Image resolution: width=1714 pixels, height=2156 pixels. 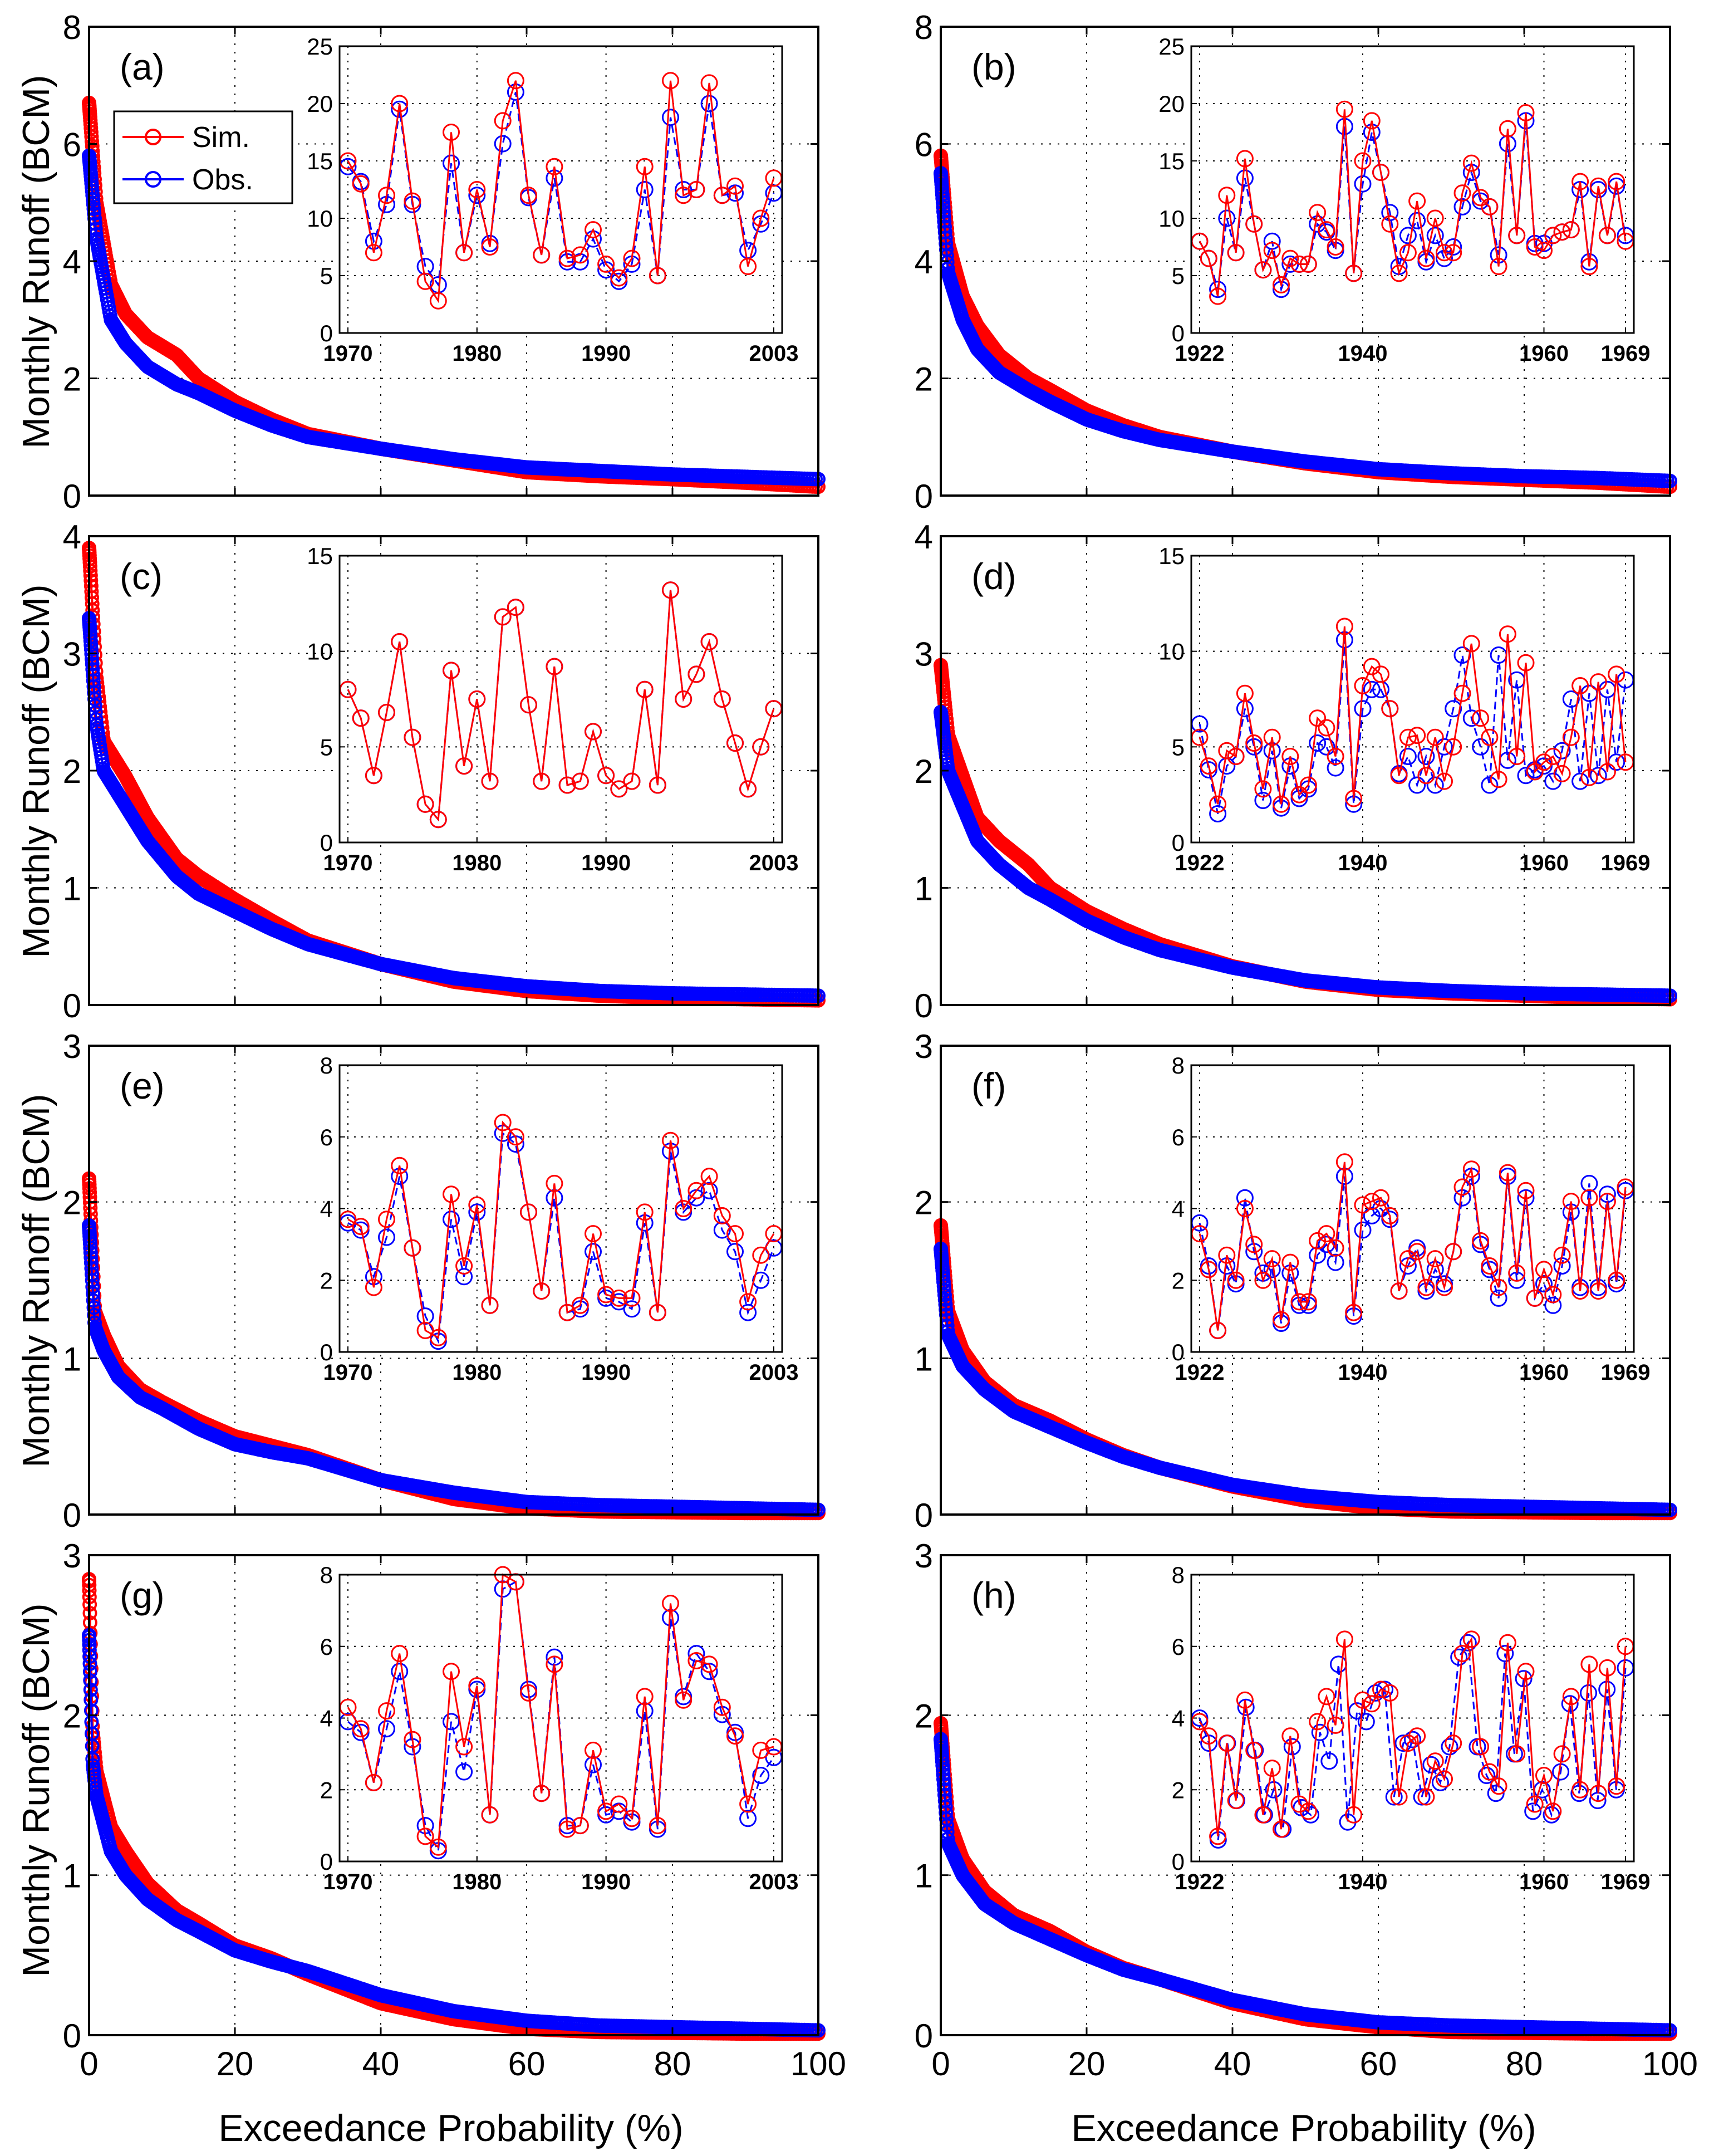 What do you see at coordinates (72, 145) in the screenshot?
I see `panel-a-ytick-label: 6` at bounding box center [72, 145].